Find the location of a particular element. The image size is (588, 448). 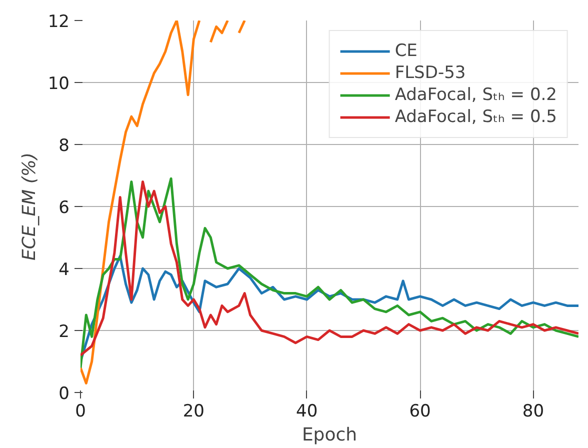

y-tick-label: 4 is located at coordinates (64, 270).